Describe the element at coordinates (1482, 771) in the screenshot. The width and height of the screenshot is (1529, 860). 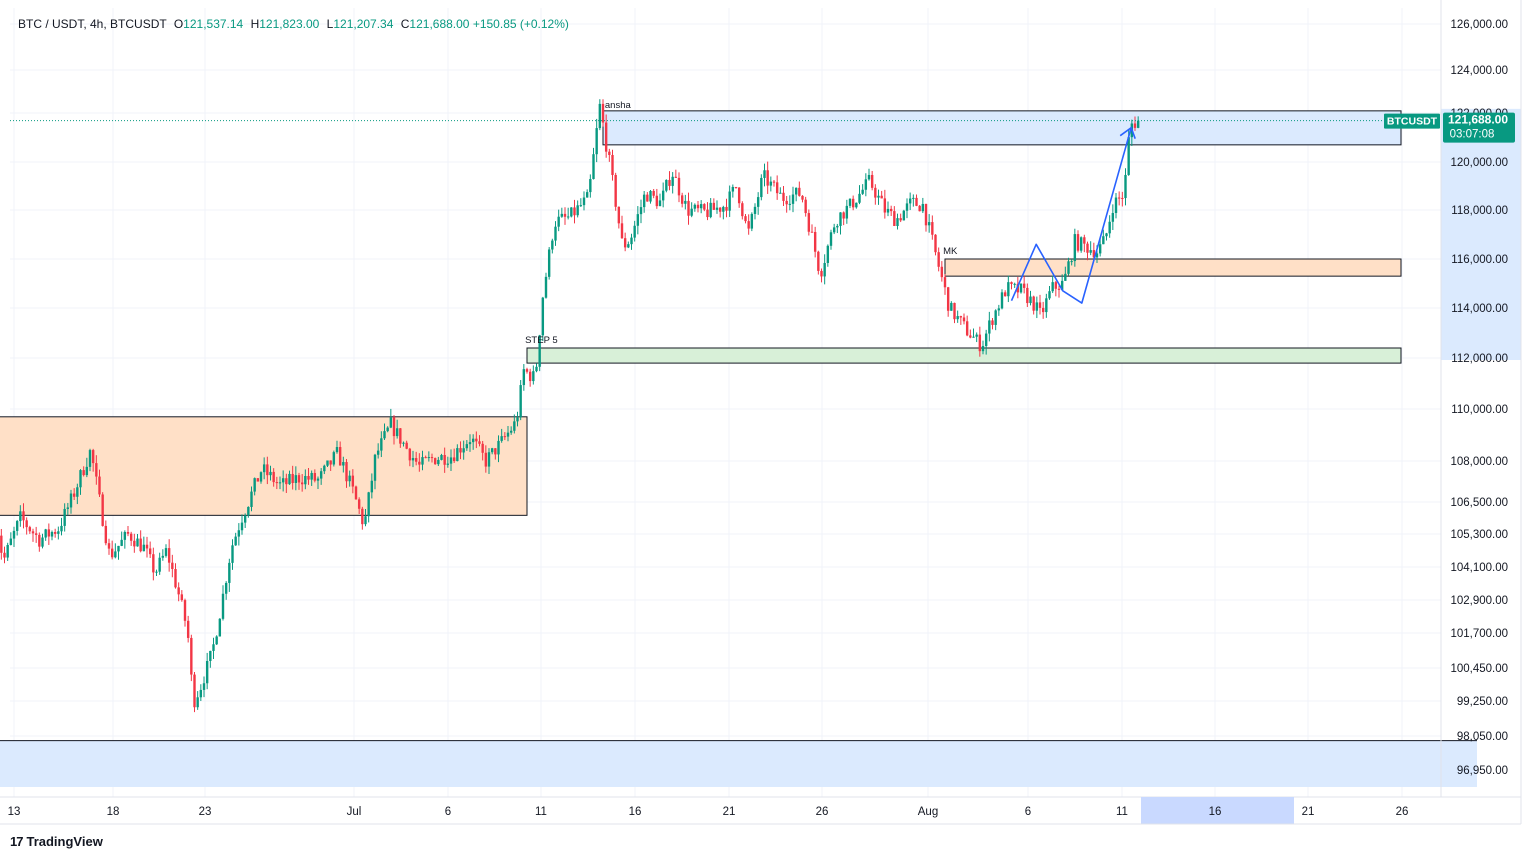
I see `y-tick-label: 96,950.00` at that location.